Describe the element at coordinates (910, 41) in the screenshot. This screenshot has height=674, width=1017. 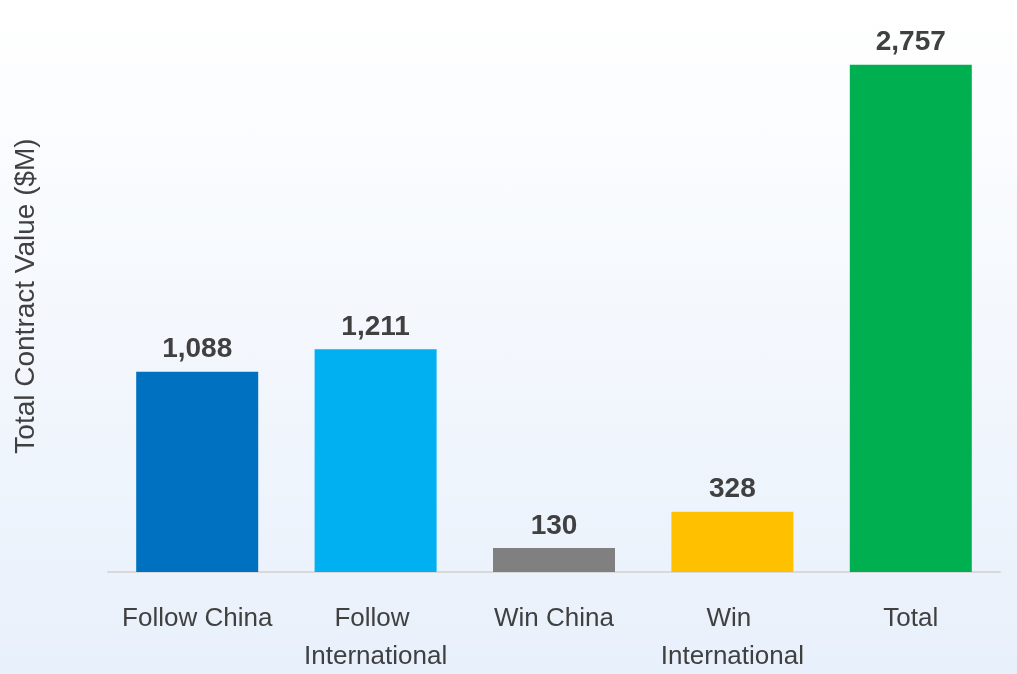
I see `data-label: 2,757` at that location.